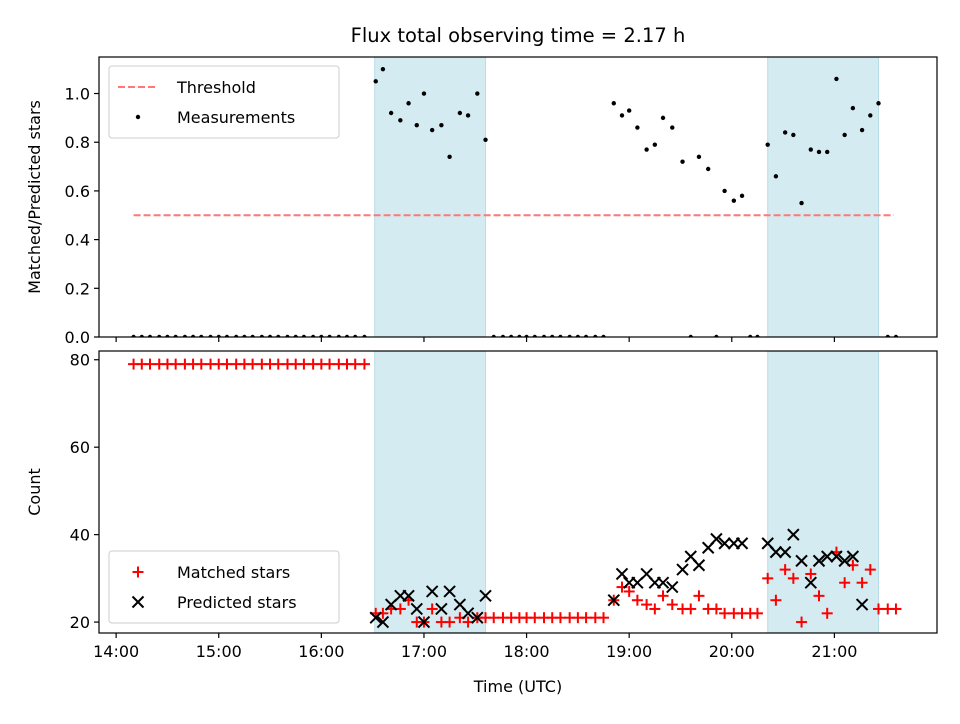 Image resolution: width=960 pixels, height=724 pixels. What do you see at coordinates (527, 651) in the screenshot?
I see `x-tick-label: 18:00` at bounding box center [527, 651].